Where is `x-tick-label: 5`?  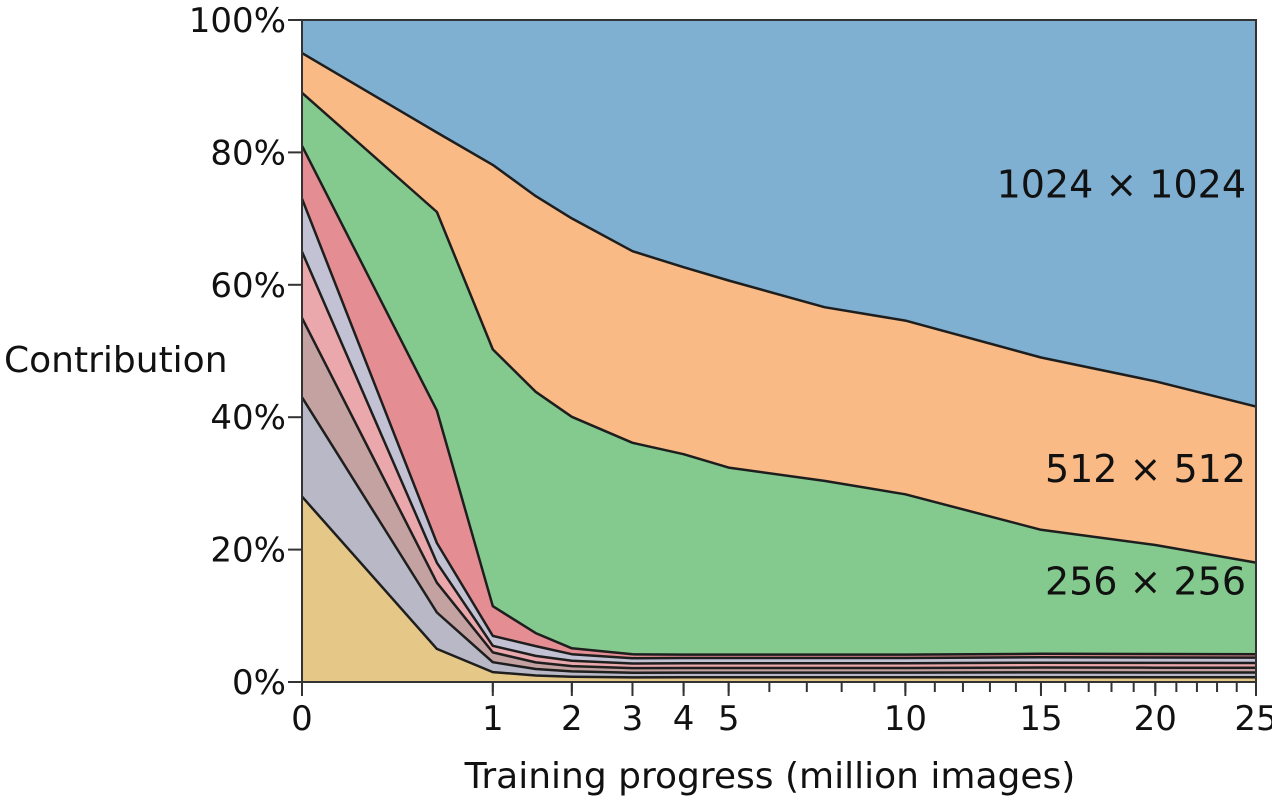 x-tick-label: 5 is located at coordinates (729, 719).